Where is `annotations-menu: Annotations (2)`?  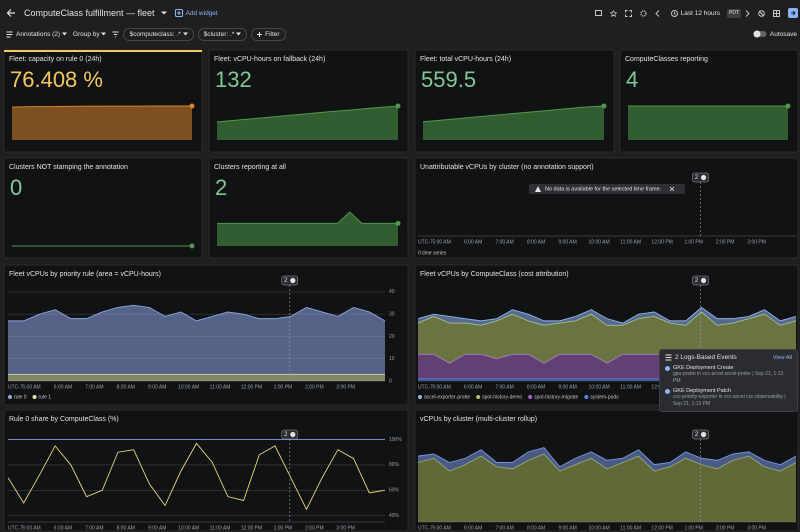 annotations-menu: Annotations (2) is located at coordinates (41, 34).